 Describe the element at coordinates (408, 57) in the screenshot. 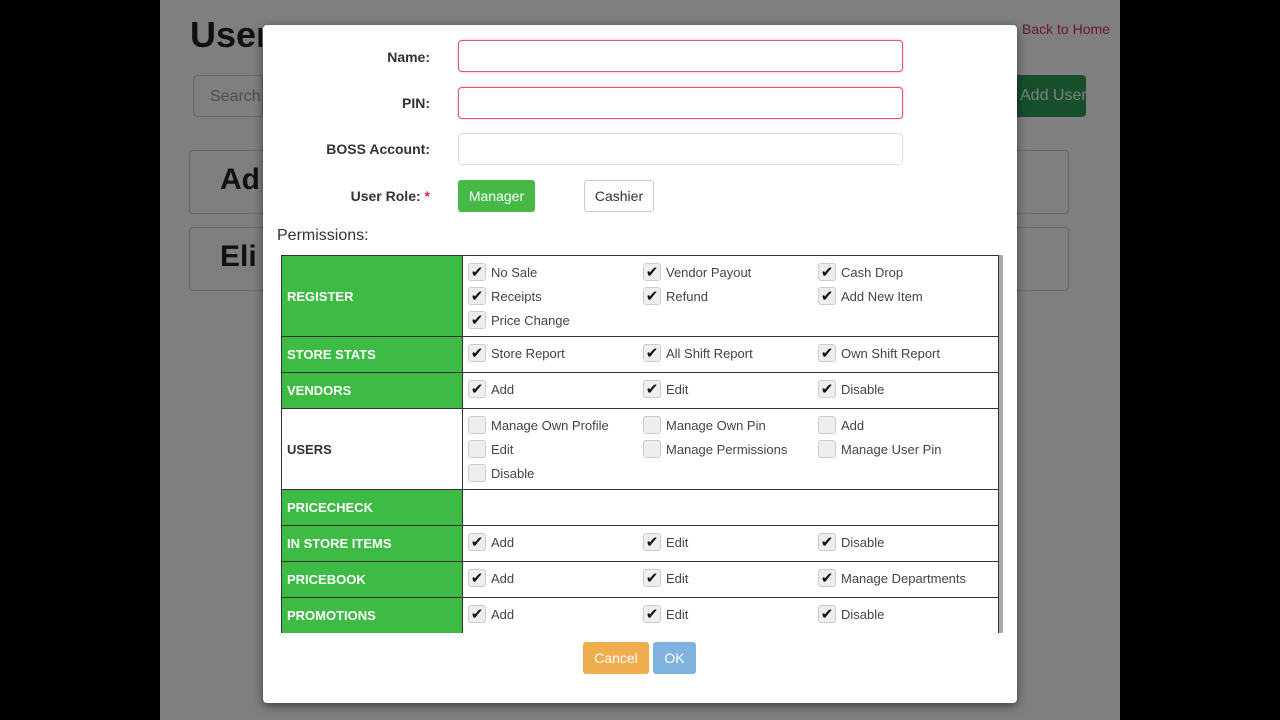

I see `name-label: Name:` at that location.